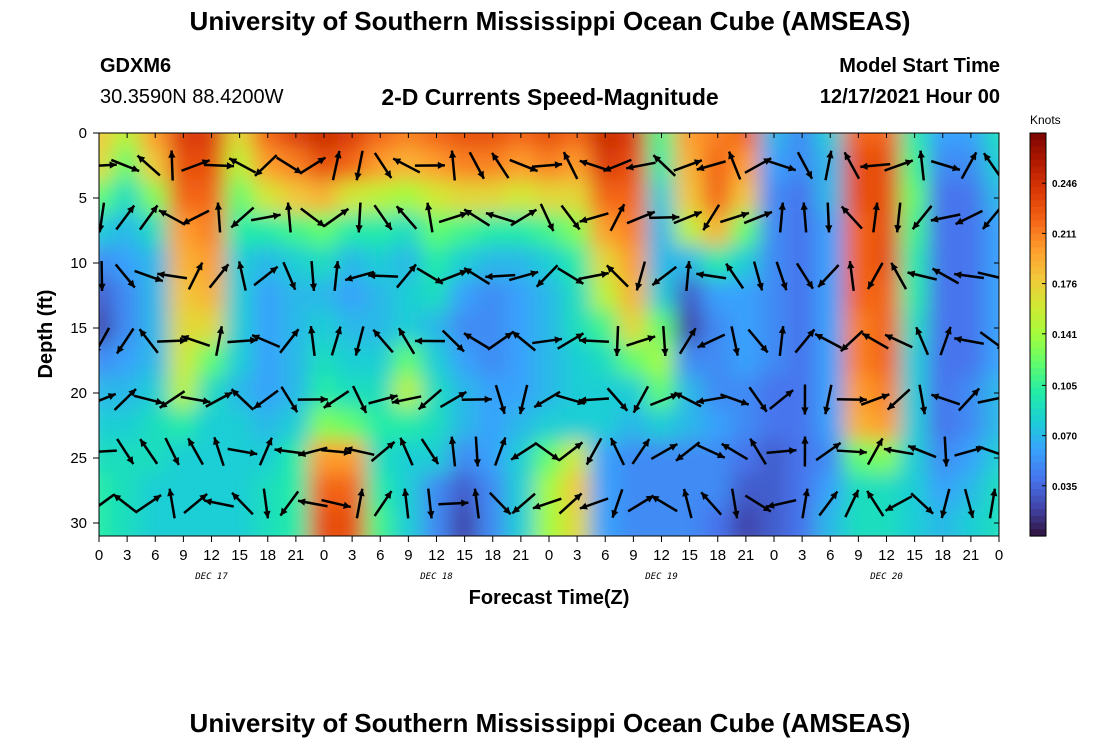 Image resolution: width=1100 pixels, height=750 pixels. I want to click on x-tick-label: 15, so click(464, 555).